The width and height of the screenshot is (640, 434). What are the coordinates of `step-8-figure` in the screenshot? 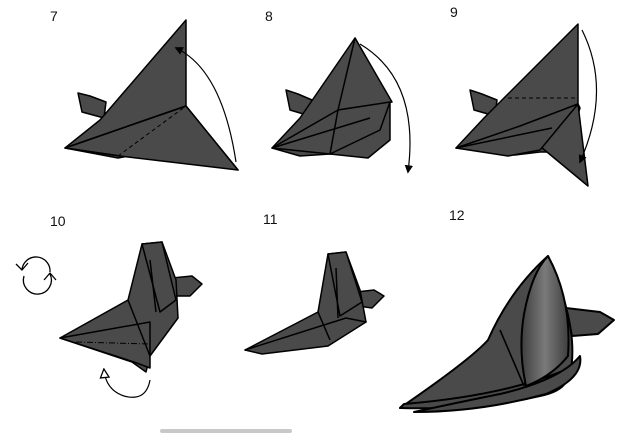 It's located at (342, 105).